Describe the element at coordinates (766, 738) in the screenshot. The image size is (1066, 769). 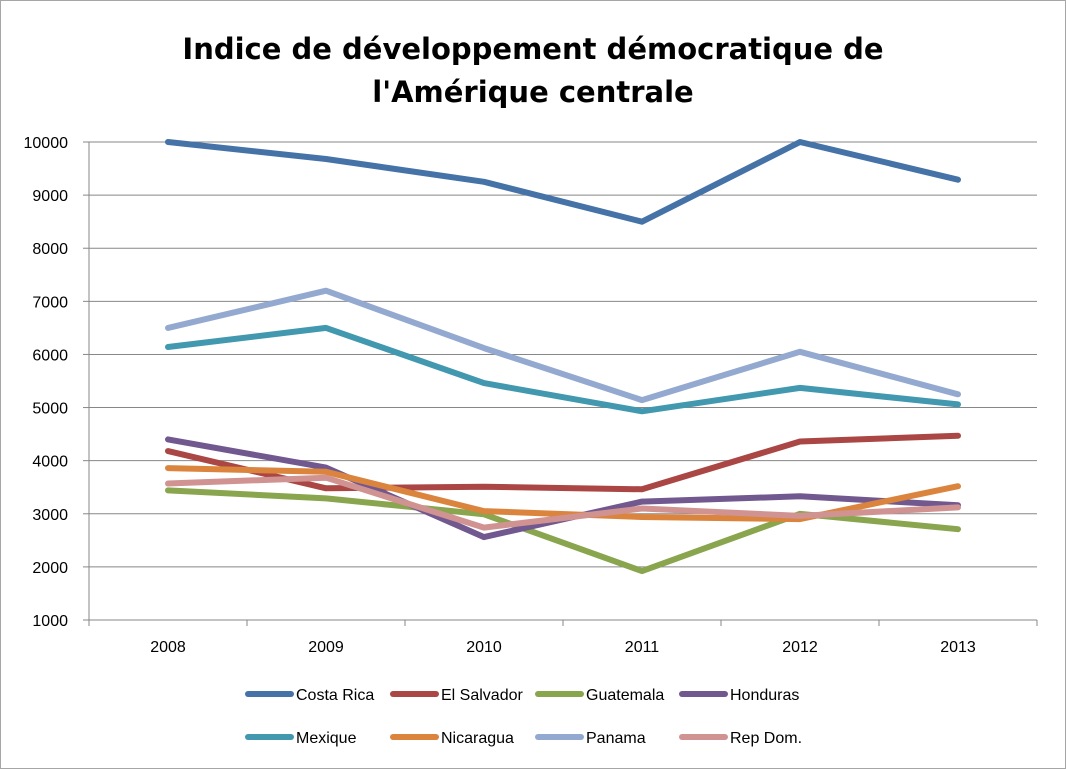
I see `legend-label-rep-dom: Rep Dom.` at that location.